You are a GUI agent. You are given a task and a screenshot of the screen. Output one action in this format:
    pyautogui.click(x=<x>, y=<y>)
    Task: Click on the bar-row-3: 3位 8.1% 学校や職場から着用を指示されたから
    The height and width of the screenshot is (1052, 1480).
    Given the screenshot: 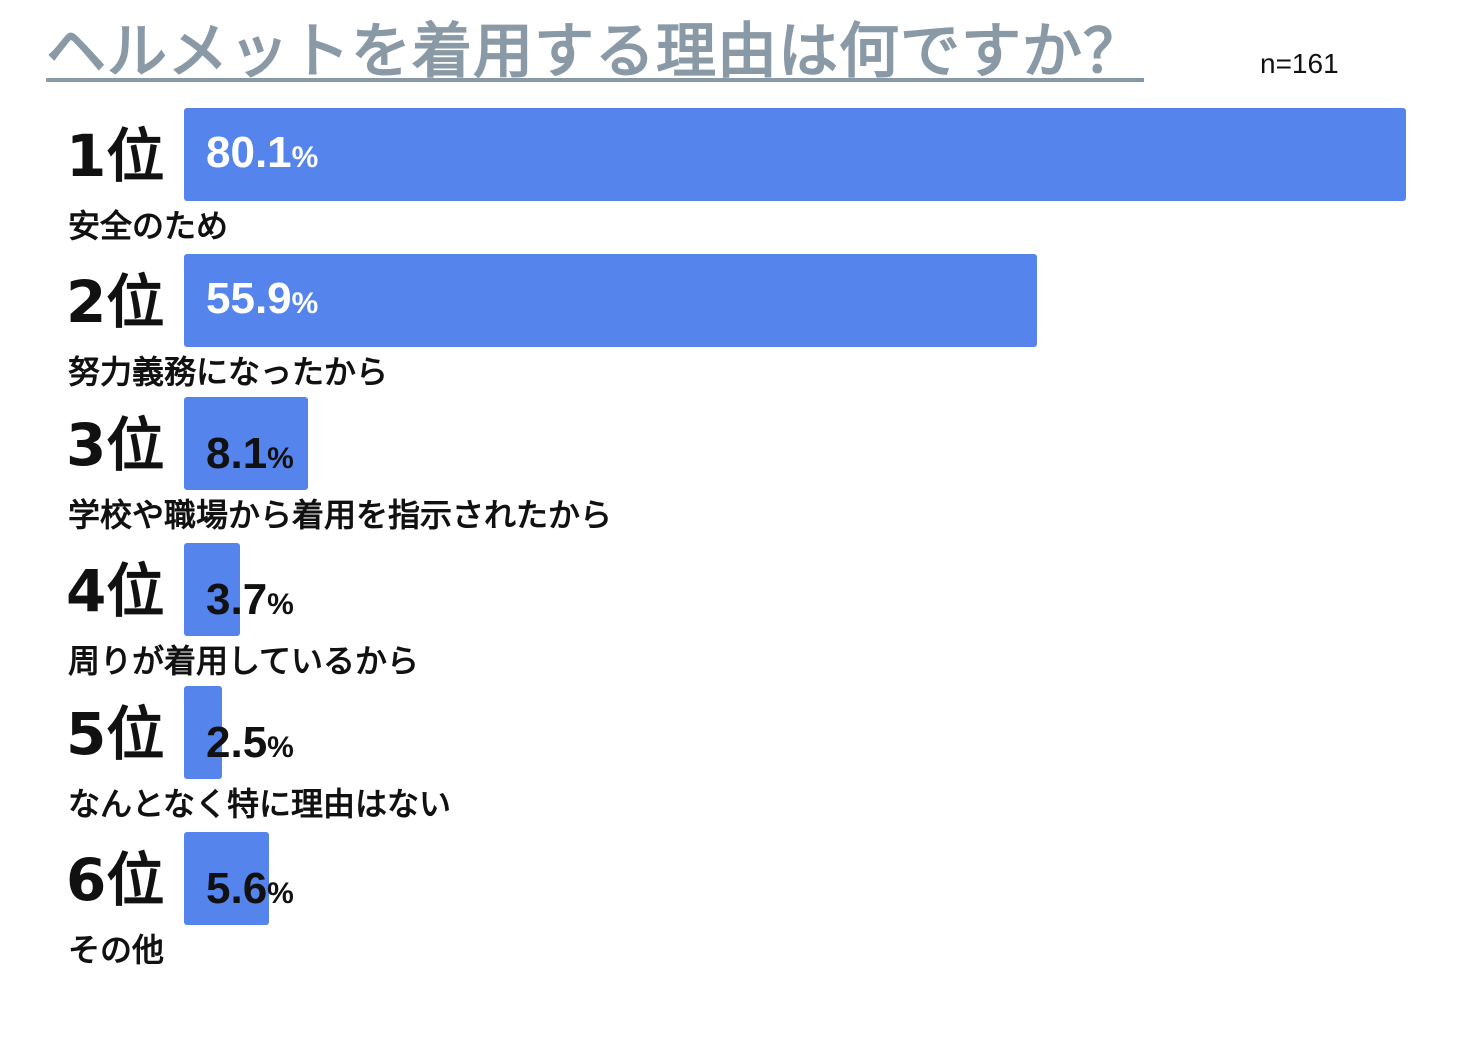 What is the action you would take?
    pyautogui.click(x=740, y=467)
    